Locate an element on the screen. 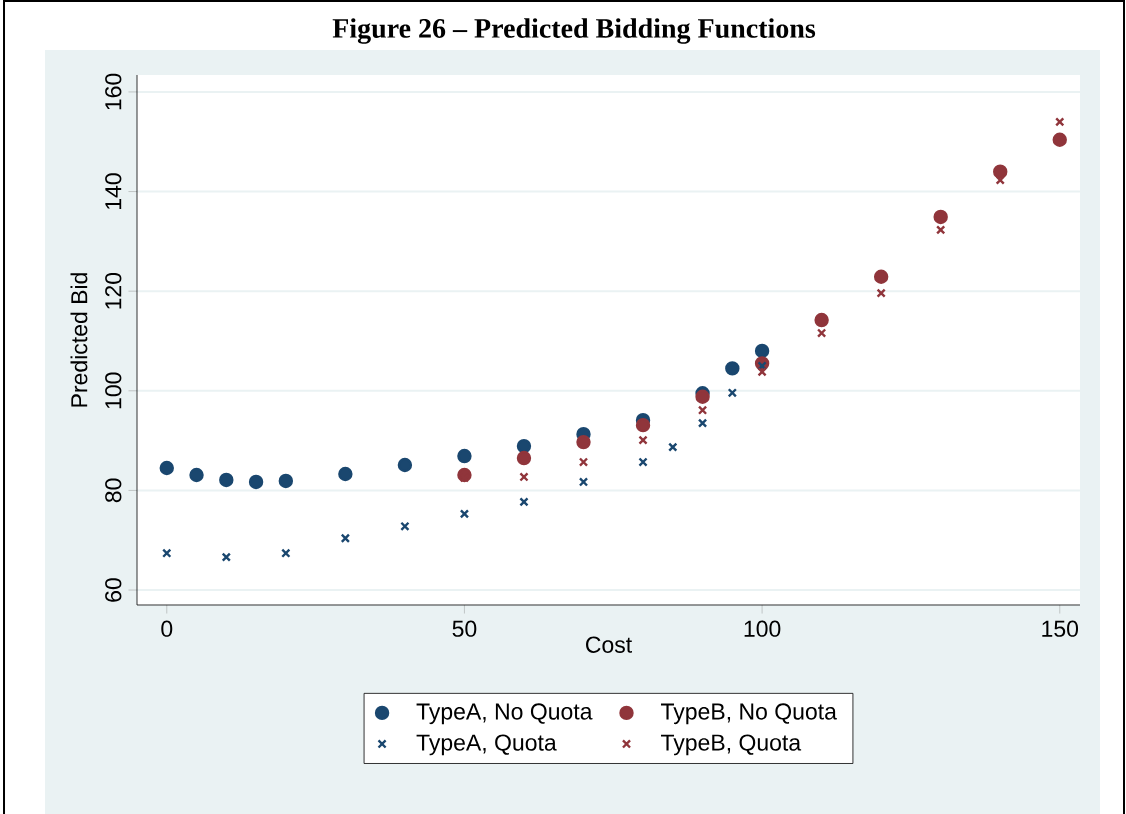 This screenshot has width=1126, height=814. chart-title: Figure 26 – Predicted Bidding Functions is located at coordinates (574, 31).